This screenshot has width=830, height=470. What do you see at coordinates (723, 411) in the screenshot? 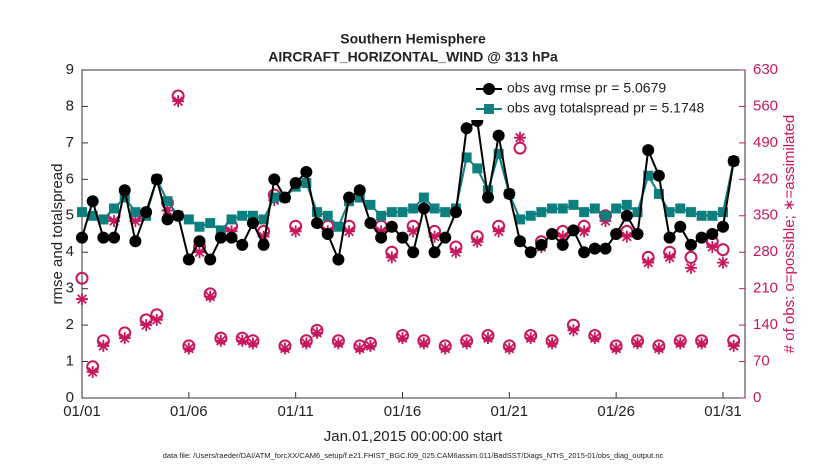
I see `x-tick-label: 01/31` at bounding box center [723, 411].